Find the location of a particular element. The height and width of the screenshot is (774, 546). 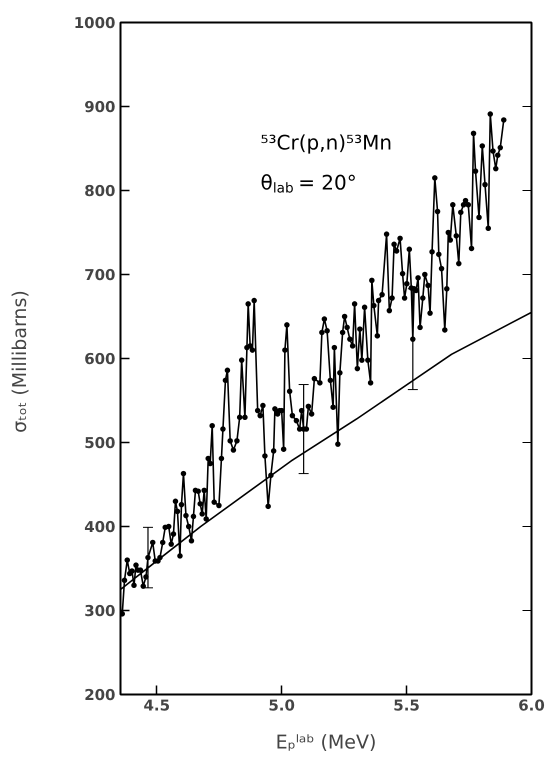

y-tick-label: 900 is located at coordinates (100, 107).